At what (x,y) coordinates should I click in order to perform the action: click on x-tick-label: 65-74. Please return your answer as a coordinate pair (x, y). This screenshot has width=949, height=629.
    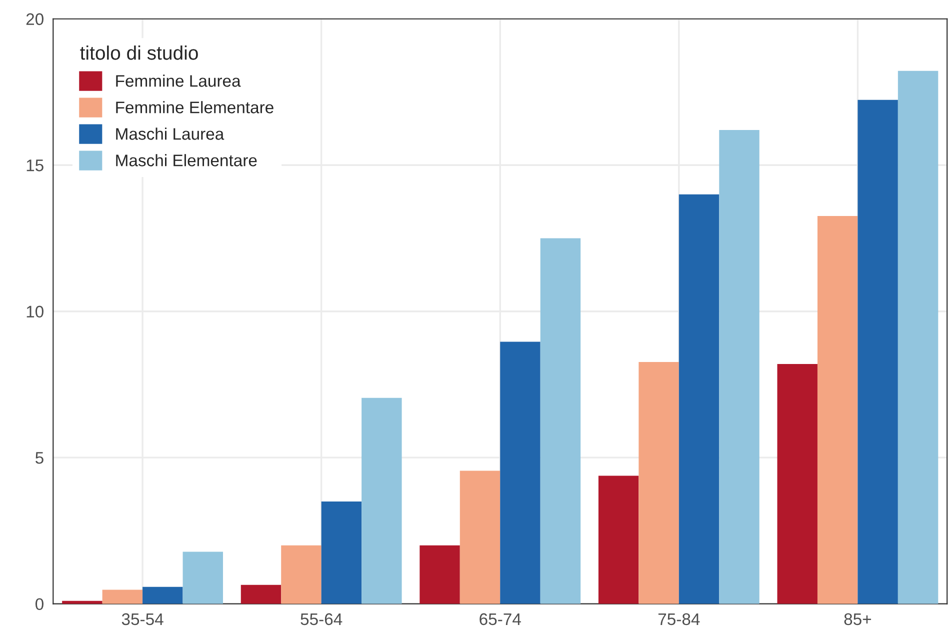
    Looking at the image, I should click on (500, 619).